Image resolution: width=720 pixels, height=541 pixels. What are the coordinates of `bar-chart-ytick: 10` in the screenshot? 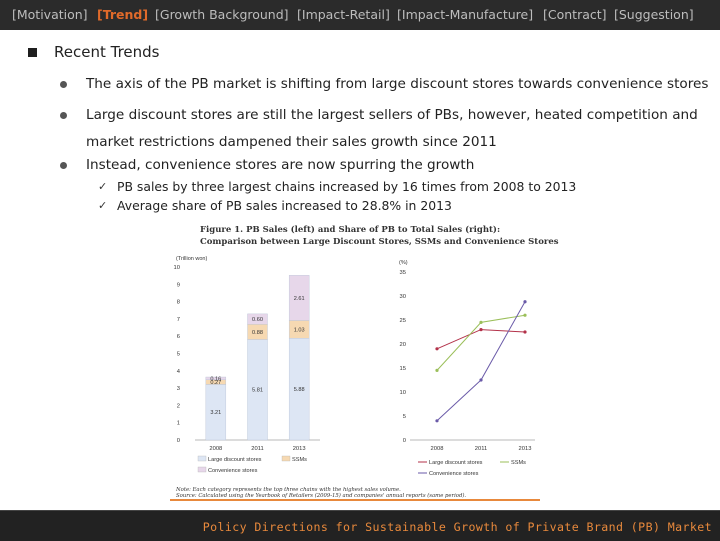 It's located at (177, 268).